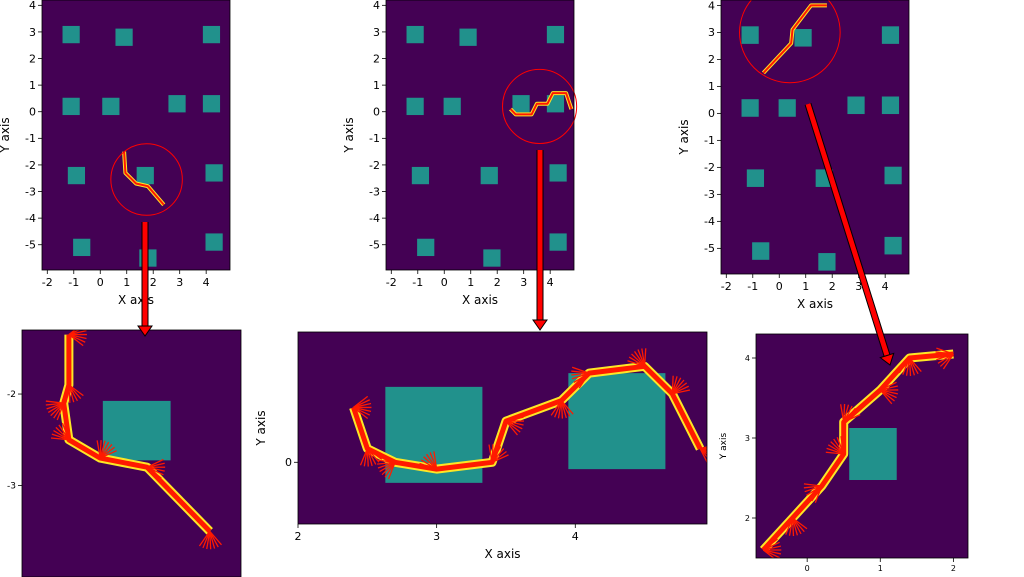 The height and width of the screenshot is (577, 1024). What do you see at coordinates (711, 86) in the screenshot?
I see `y-tick-label: 1` at bounding box center [711, 86].